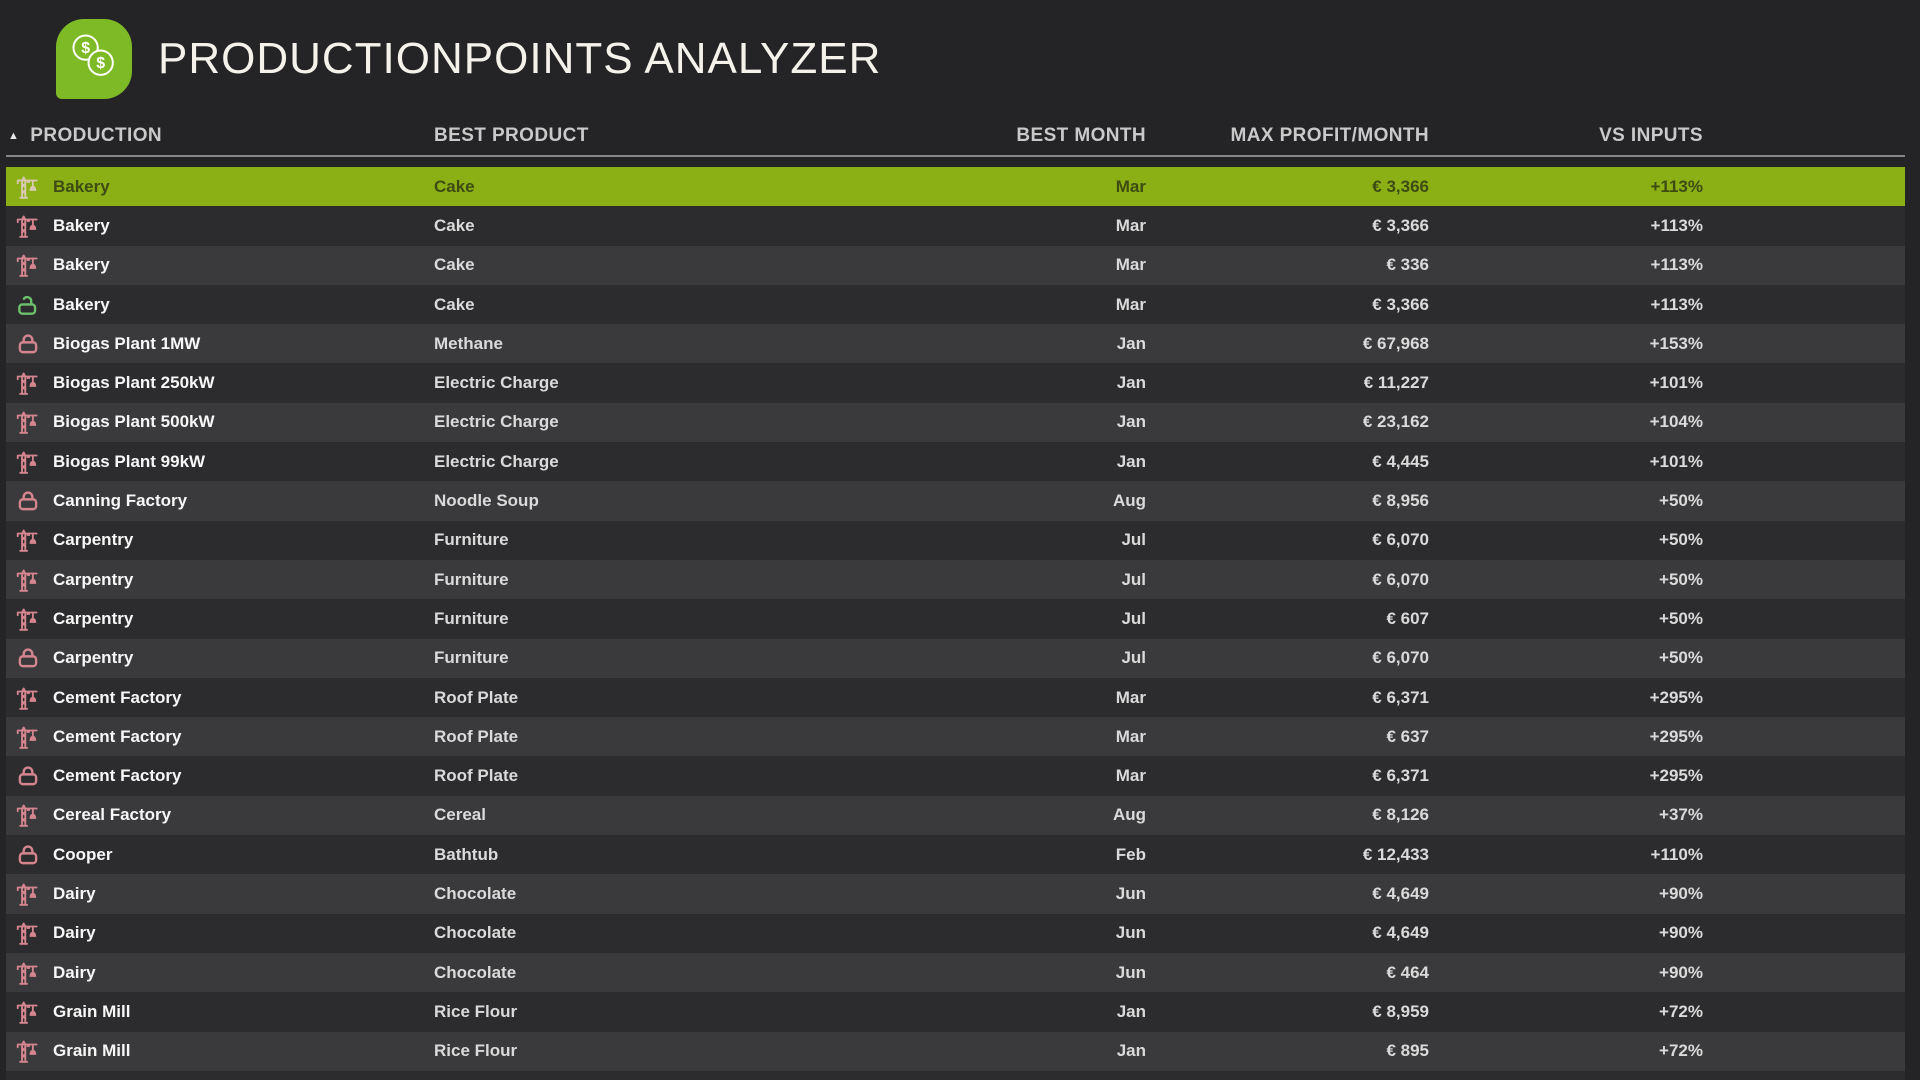 The image size is (1920, 1080). What do you see at coordinates (955, 855) in the screenshot?
I see `table-row: Cooper Bathtub Feb € 12,433 +110%` at bounding box center [955, 855].